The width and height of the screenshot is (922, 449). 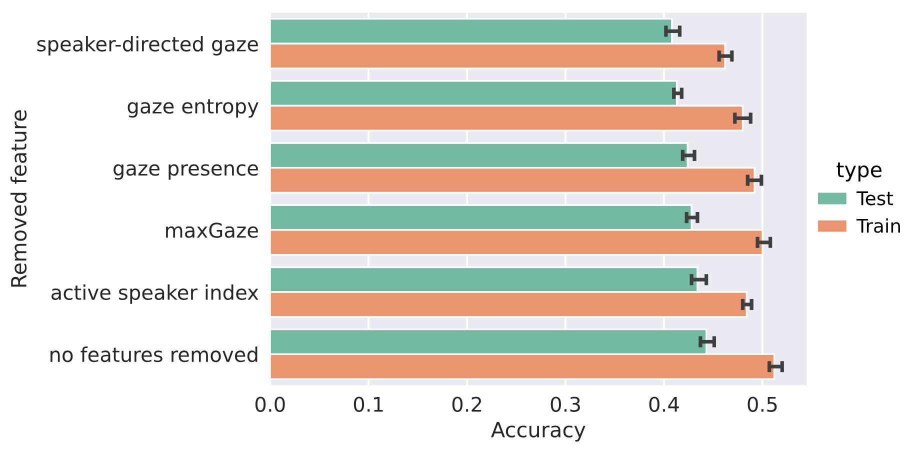 What do you see at coordinates (664, 404) in the screenshot?
I see `x-tick-label: 0.4` at bounding box center [664, 404].